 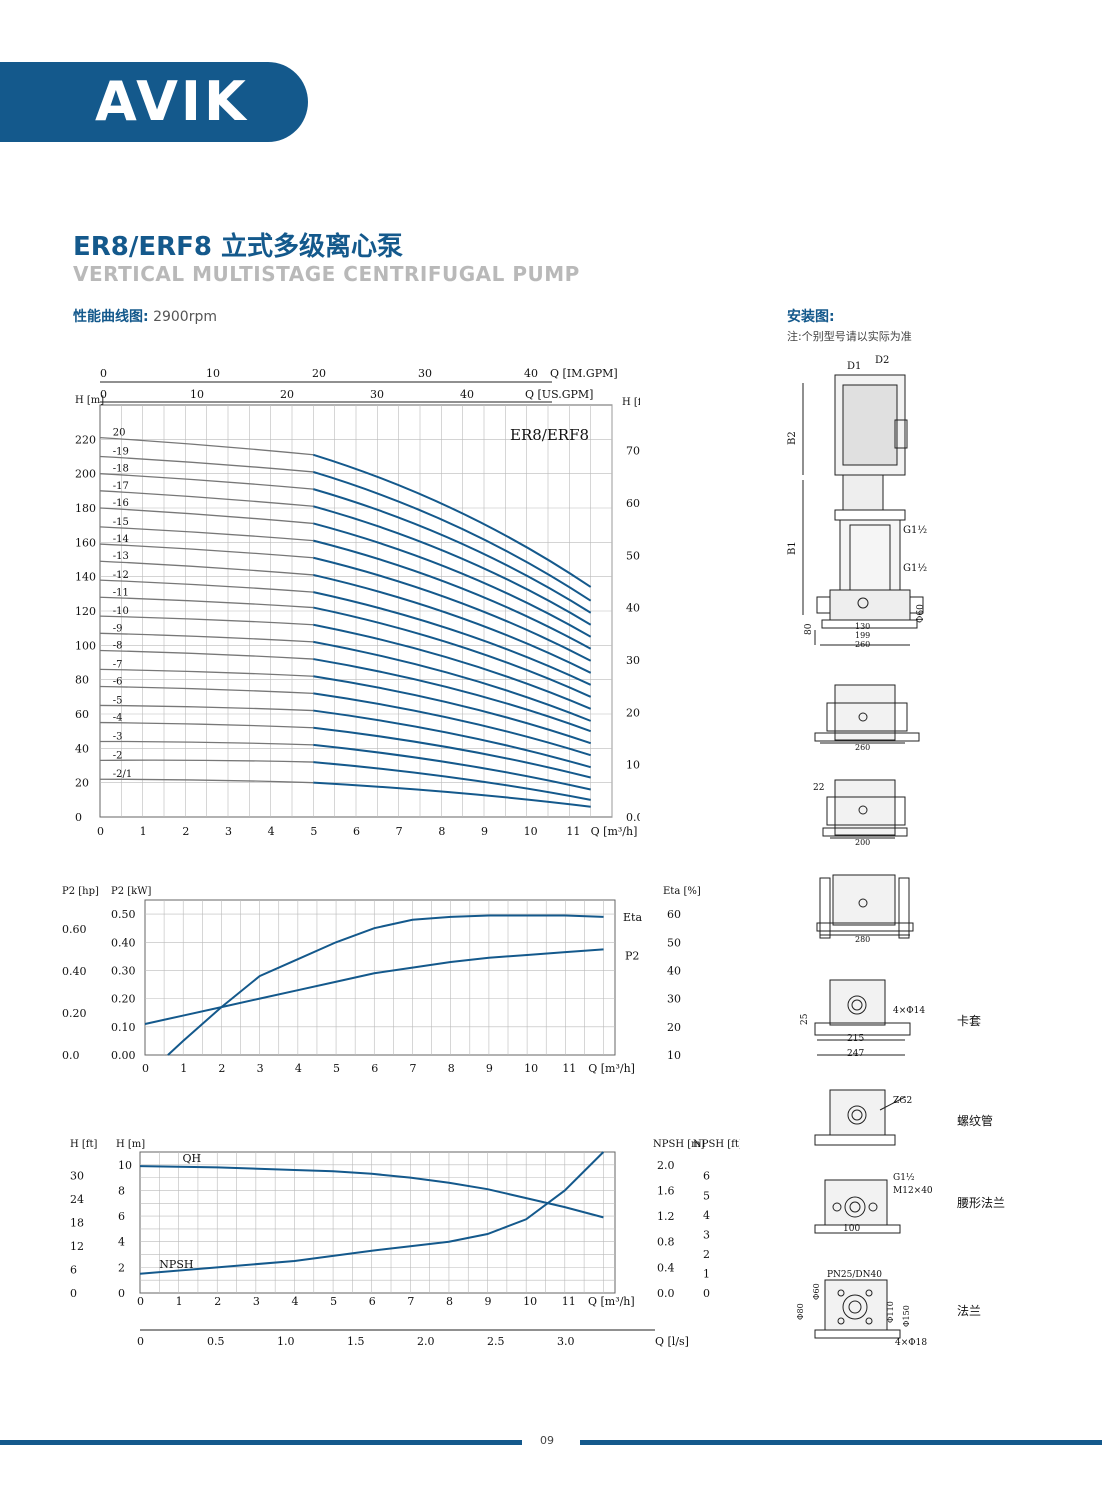 I want to click on stage-label: -10, so click(x=121, y=611).